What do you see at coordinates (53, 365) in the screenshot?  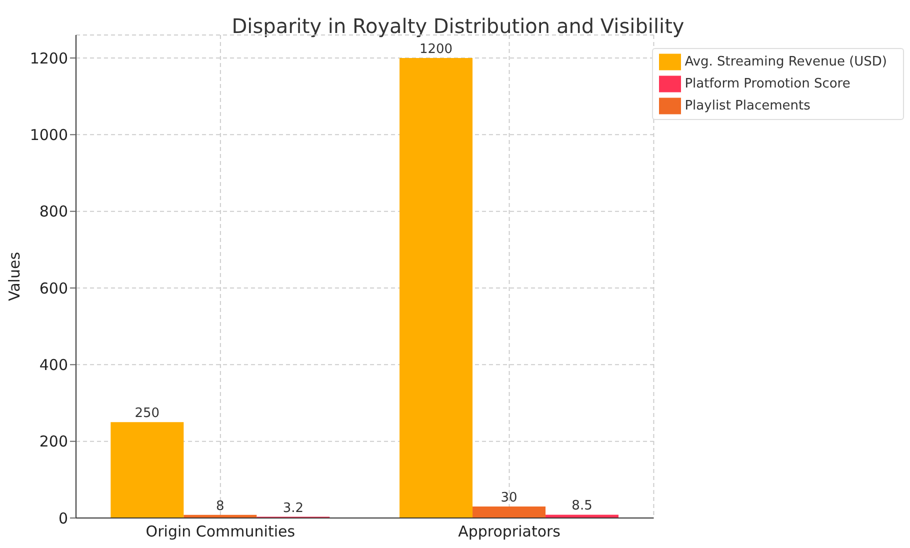 I see `y-tick-label: 400` at bounding box center [53, 365].